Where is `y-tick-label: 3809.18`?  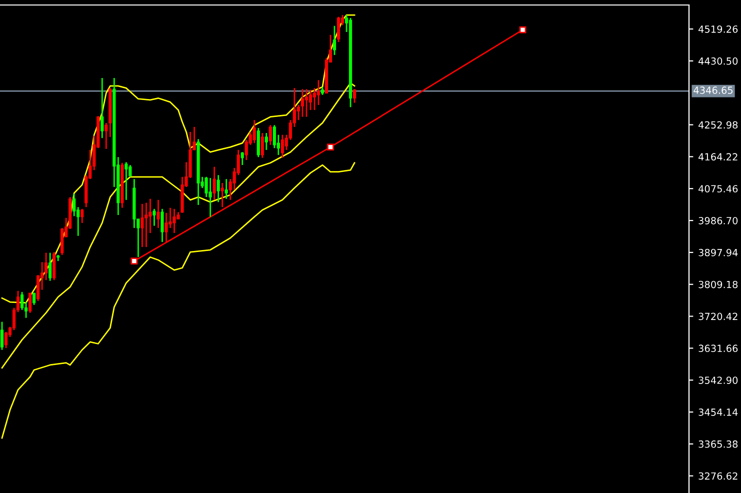
y-tick-label: 3809.18 is located at coordinates (718, 284).